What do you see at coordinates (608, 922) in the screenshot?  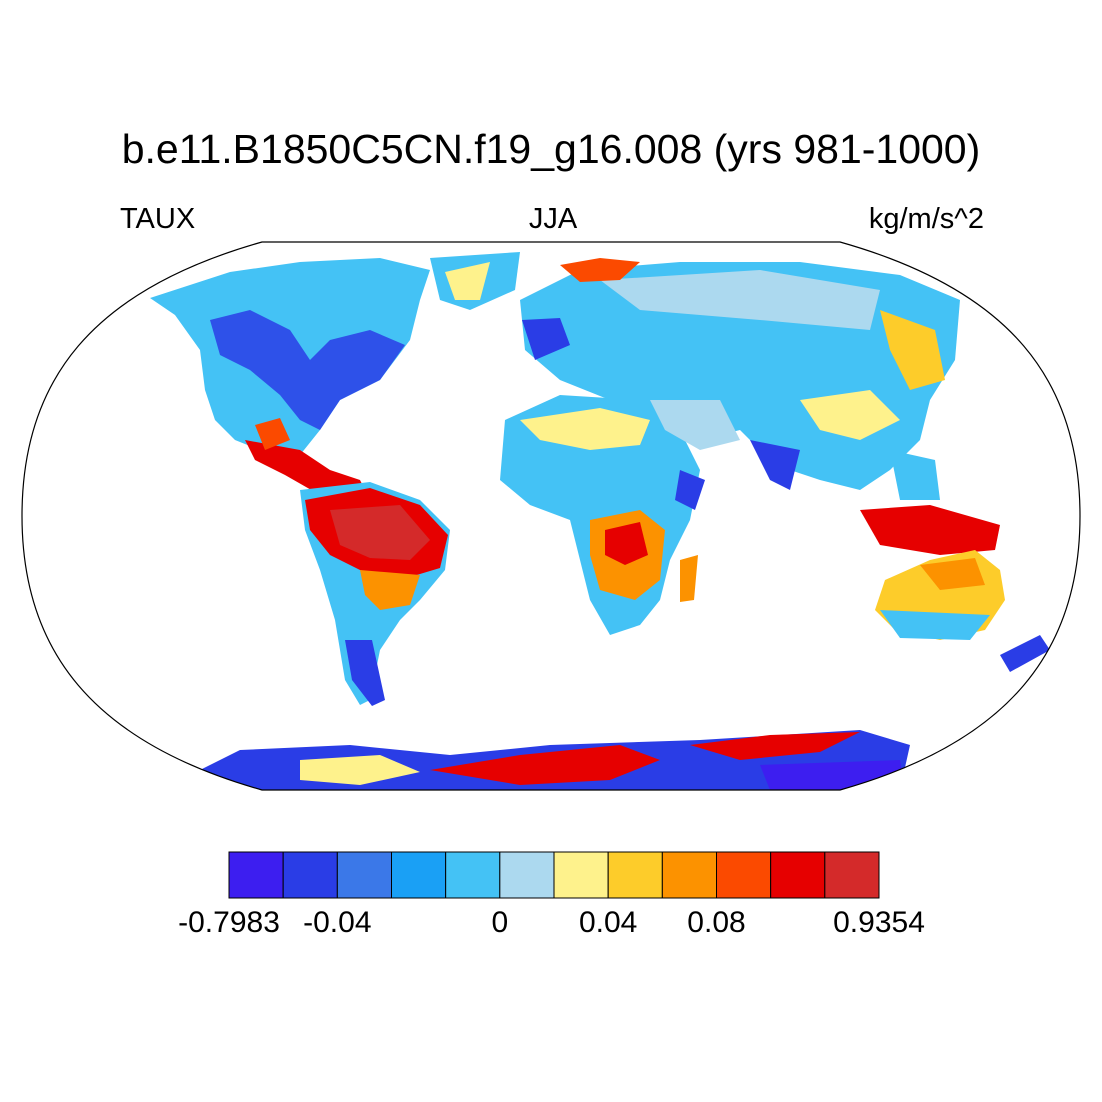 I see `colorbar-tick-label: 0.04` at bounding box center [608, 922].